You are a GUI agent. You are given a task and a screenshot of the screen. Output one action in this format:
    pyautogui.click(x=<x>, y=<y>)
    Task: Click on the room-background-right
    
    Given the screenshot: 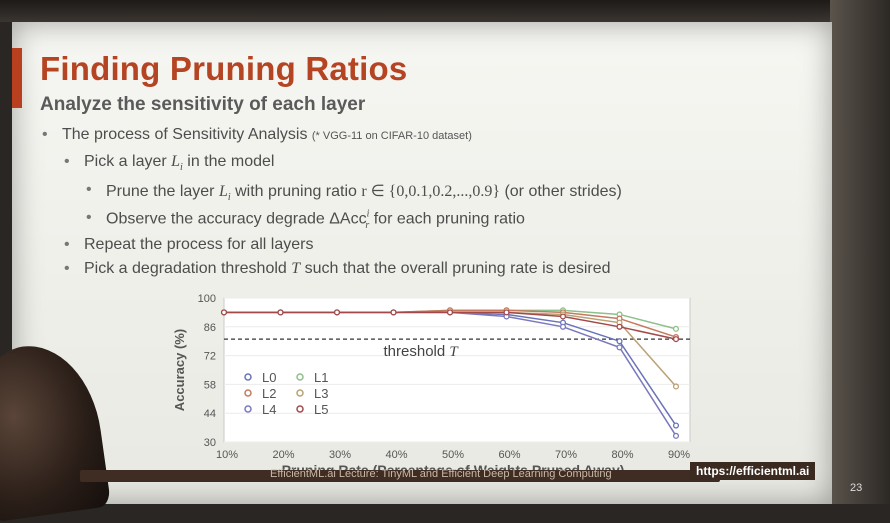 What is the action you would take?
    pyautogui.click(x=860, y=252)
    